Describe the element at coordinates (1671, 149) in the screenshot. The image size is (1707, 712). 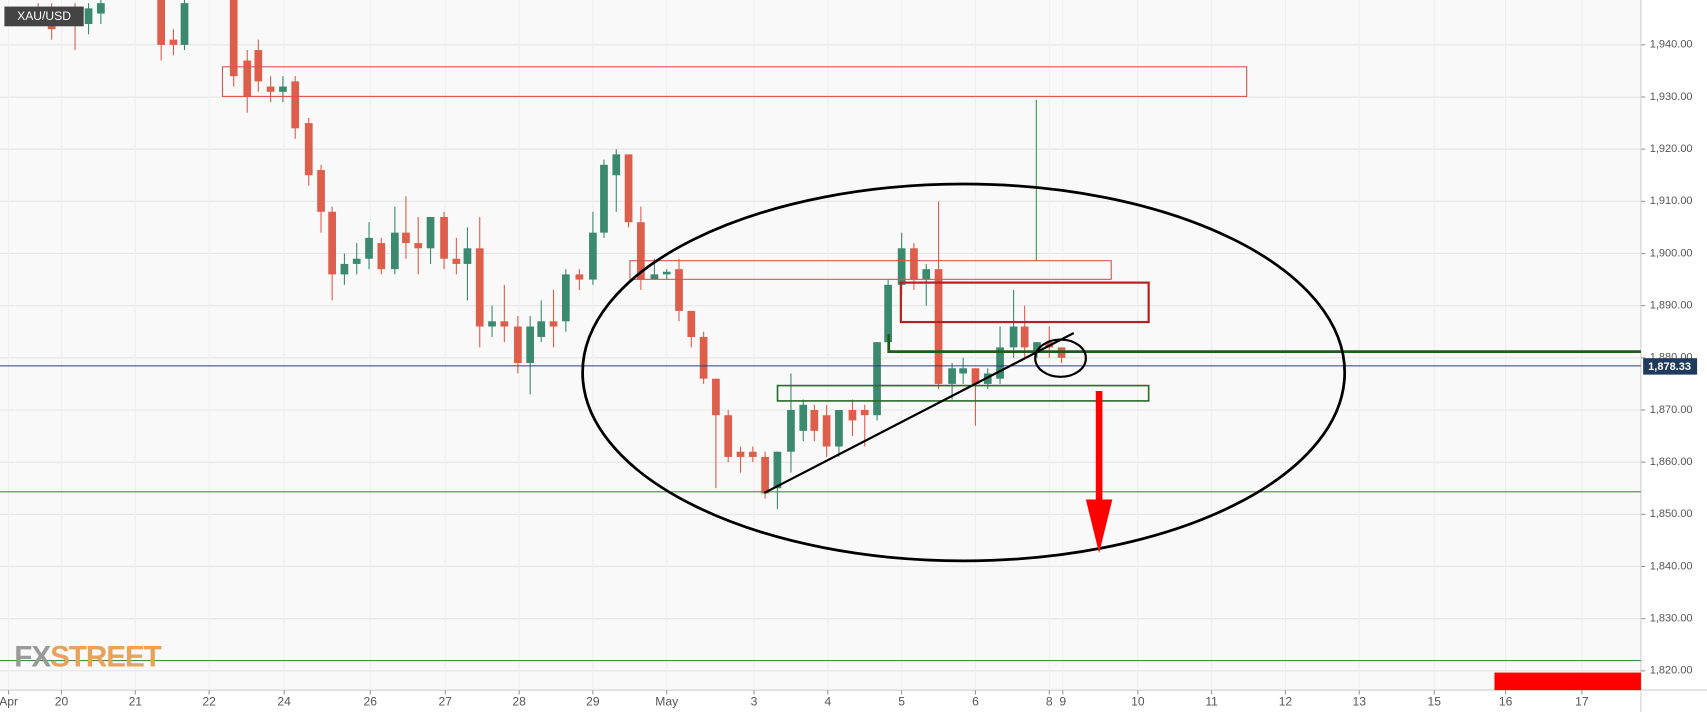
I see `y-tick-label: 1,920.00` at that location.